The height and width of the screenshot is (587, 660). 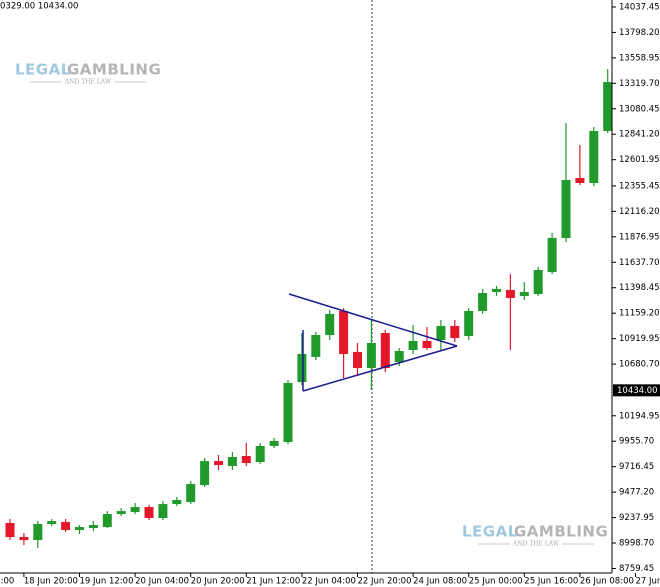 What do you see at coordinates (162, 582) in the screenshot?
I see `x-tick-label: 20 Jun 04:00` at bounding box center [162, 582].